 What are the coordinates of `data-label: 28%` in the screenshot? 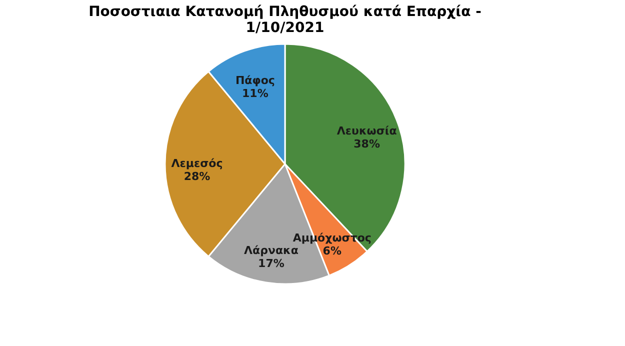 It's located at (197, 176).